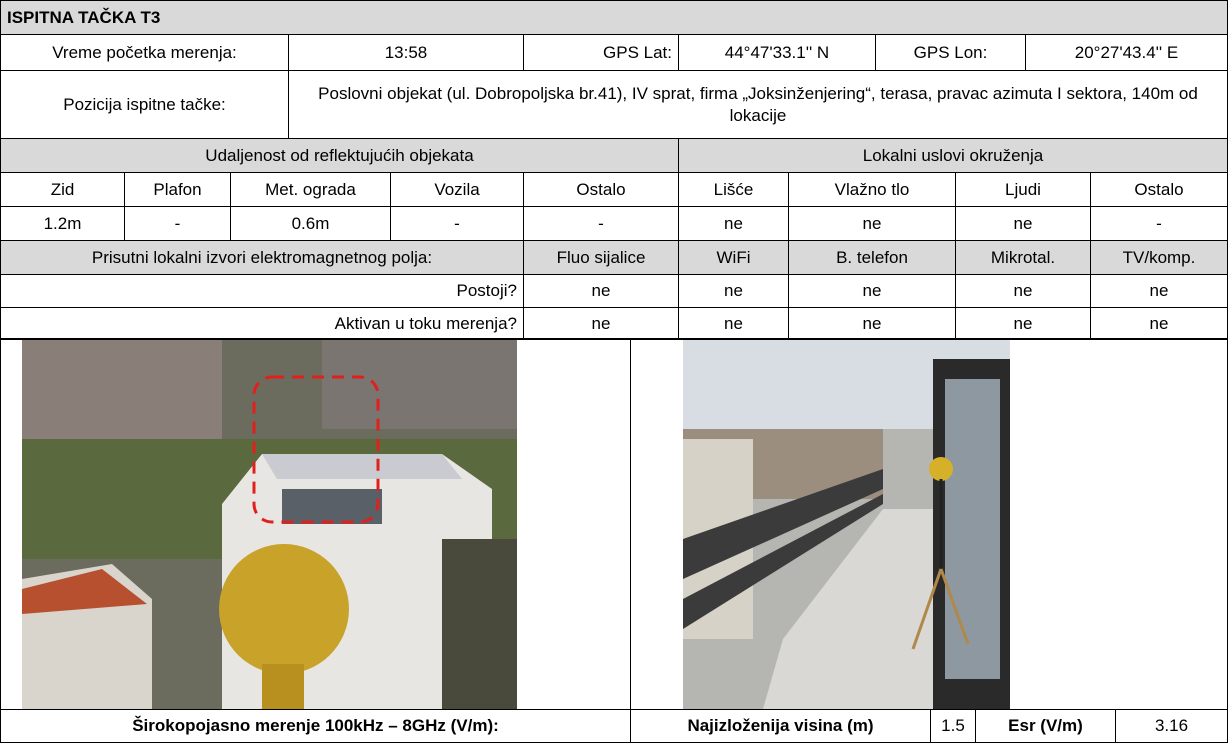  What do you see at coordinates (177, 189) in the screenshot?
I see `column-header: Plafon` at bounding box center [177, 189].